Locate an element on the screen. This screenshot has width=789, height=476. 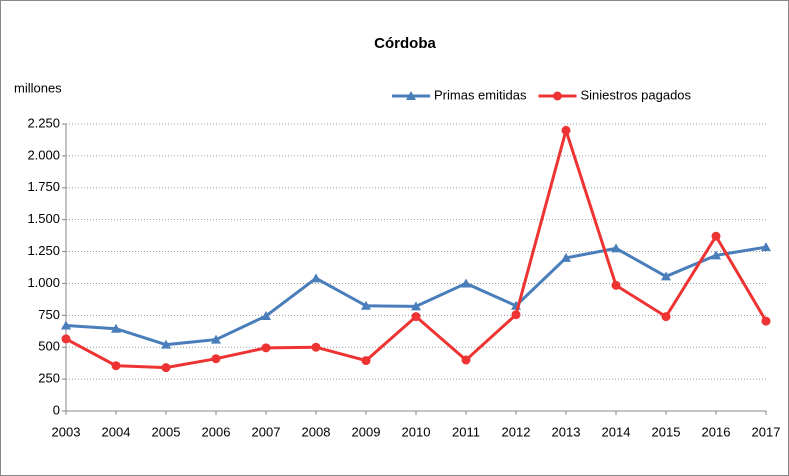
legend-label: Siniestros pagados is located at coordinates (635, 94).